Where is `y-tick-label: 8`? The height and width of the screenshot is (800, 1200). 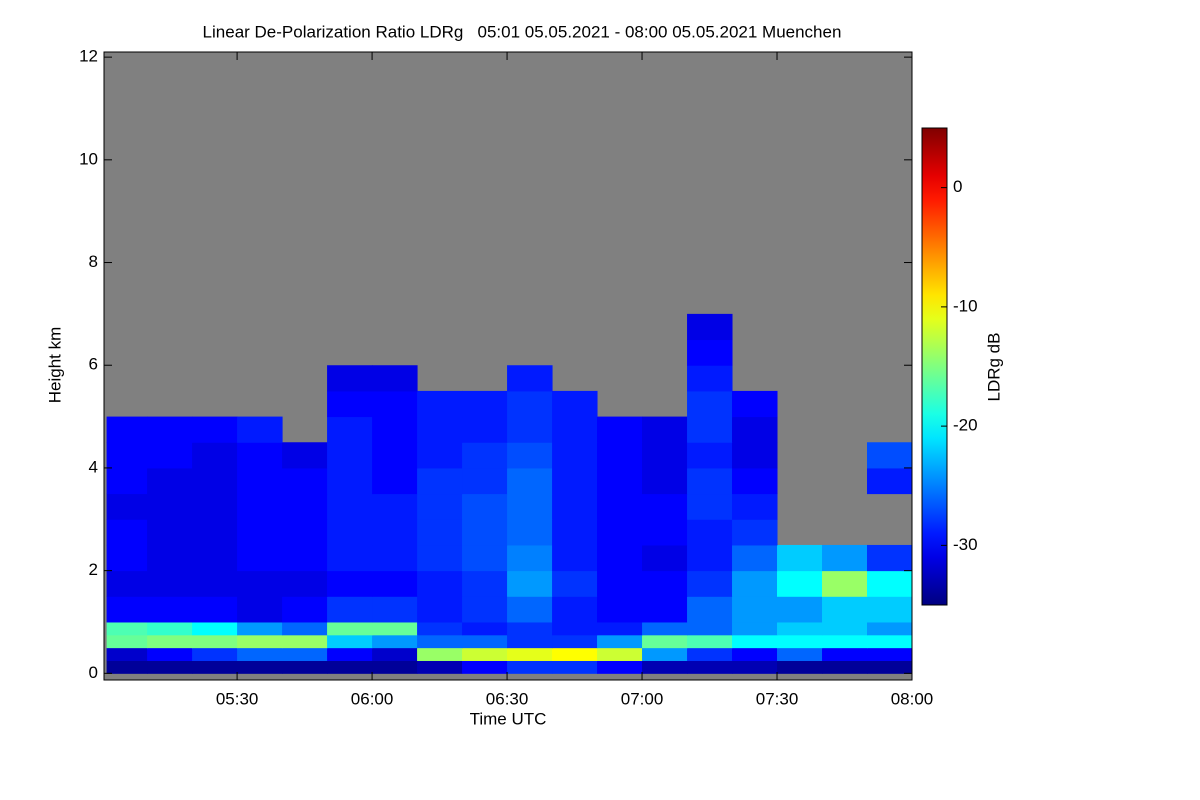 y-tick-label: 8 is located at coordinates (93, 261).